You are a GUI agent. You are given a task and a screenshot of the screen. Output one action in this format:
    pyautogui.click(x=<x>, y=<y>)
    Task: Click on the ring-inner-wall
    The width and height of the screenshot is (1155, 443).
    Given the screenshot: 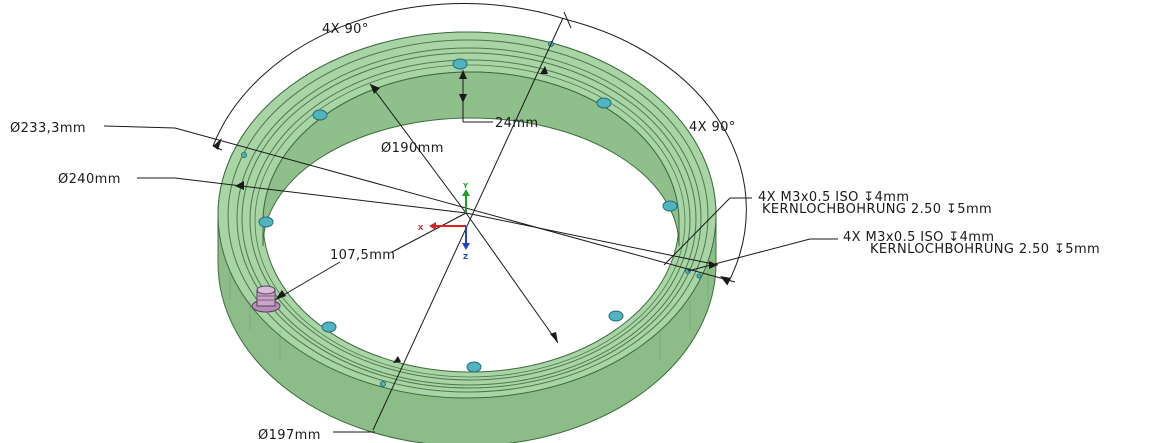 What is the action you would take?
    pyautogui.click(x=471, y=159)
    